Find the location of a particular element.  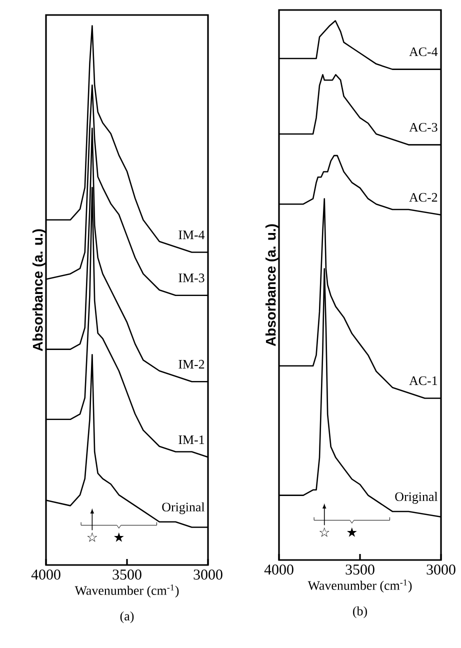

text: (b) is located at coordinates (360, 612).